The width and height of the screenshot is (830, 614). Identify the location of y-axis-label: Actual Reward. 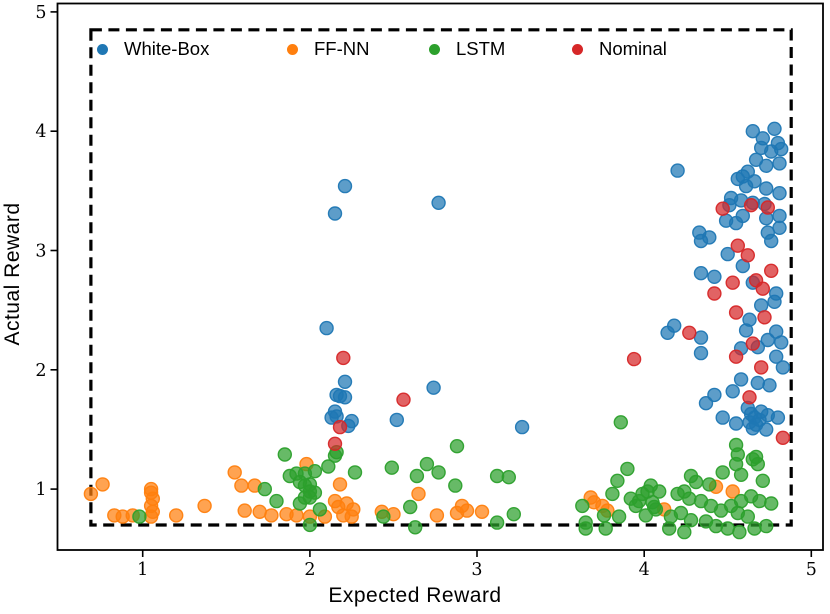
(12, 274).